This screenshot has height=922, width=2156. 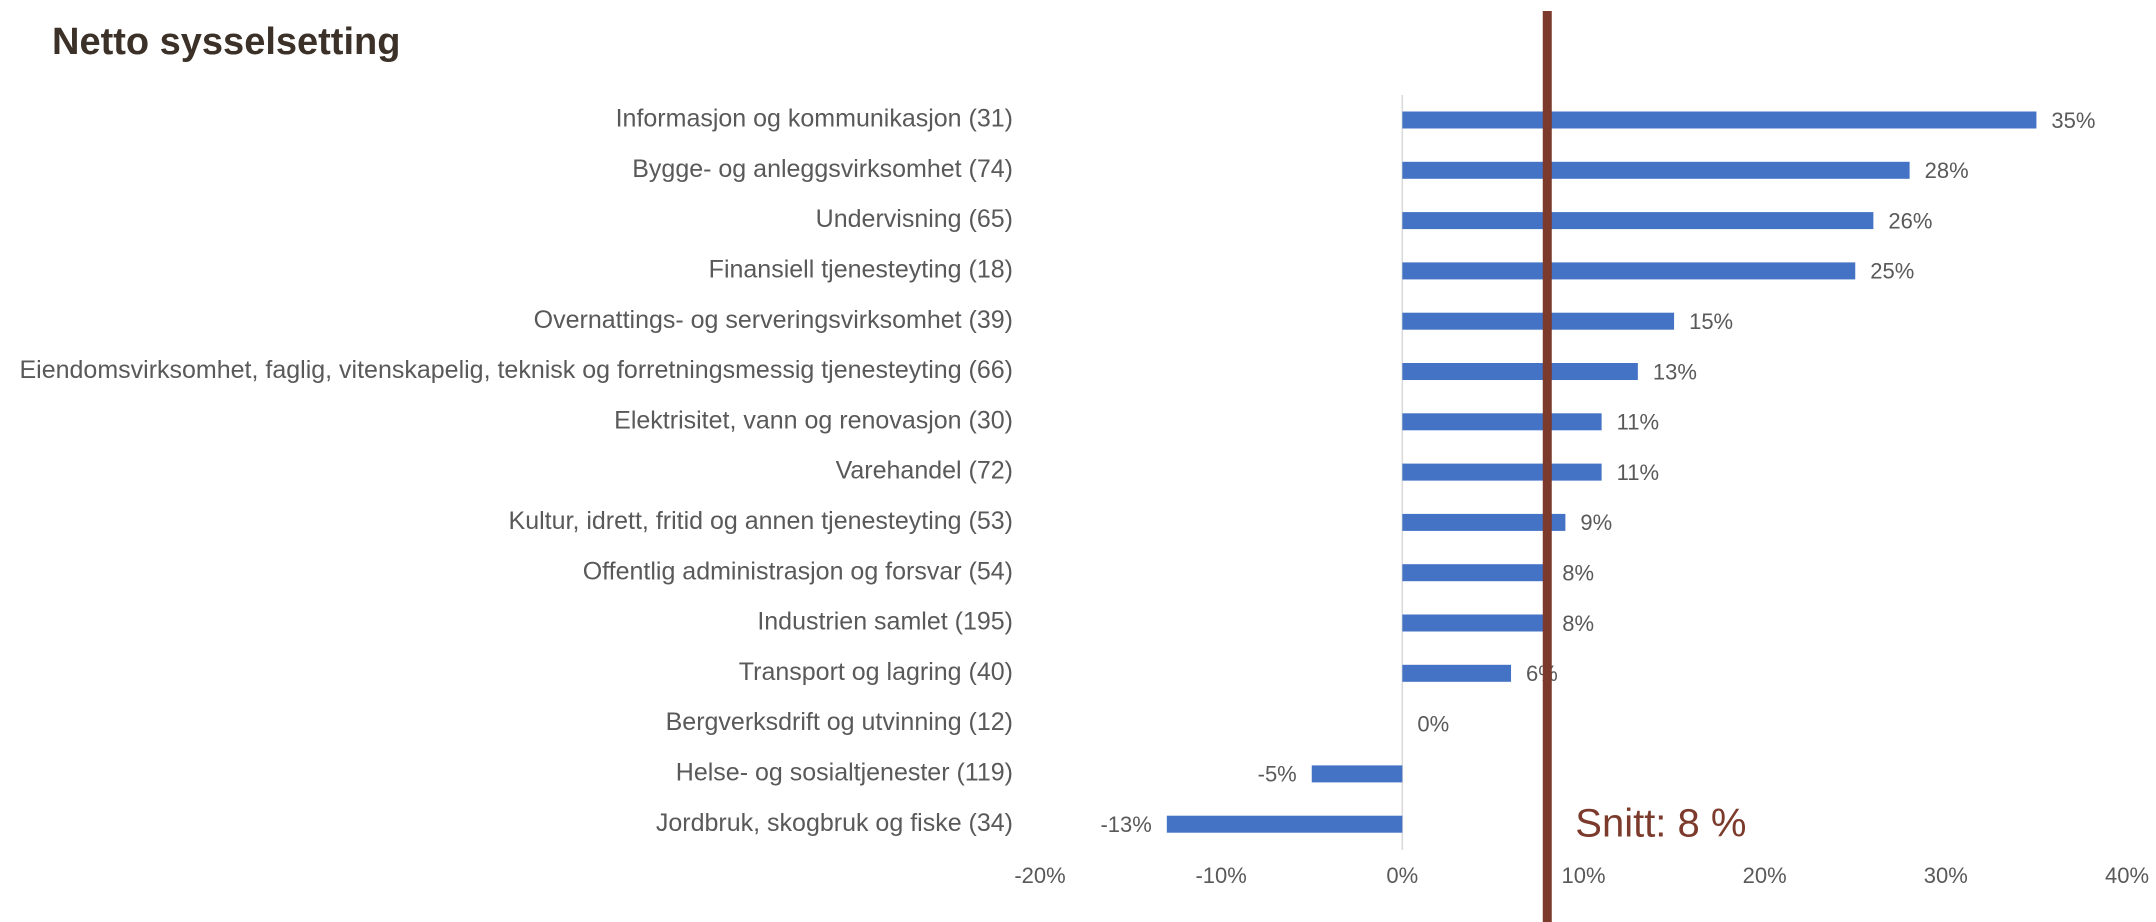 What do you see at coordinates (1039, 875) in the screenshot?
I see `x-tick-label: -20%` at bounding box center [1039, 875].